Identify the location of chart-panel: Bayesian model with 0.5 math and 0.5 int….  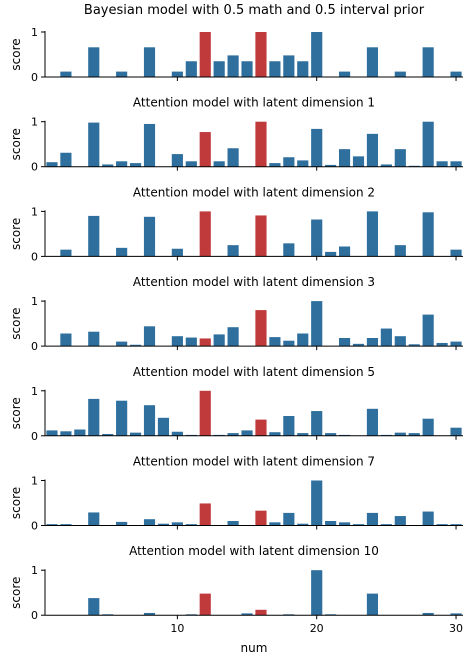
(236, 43).